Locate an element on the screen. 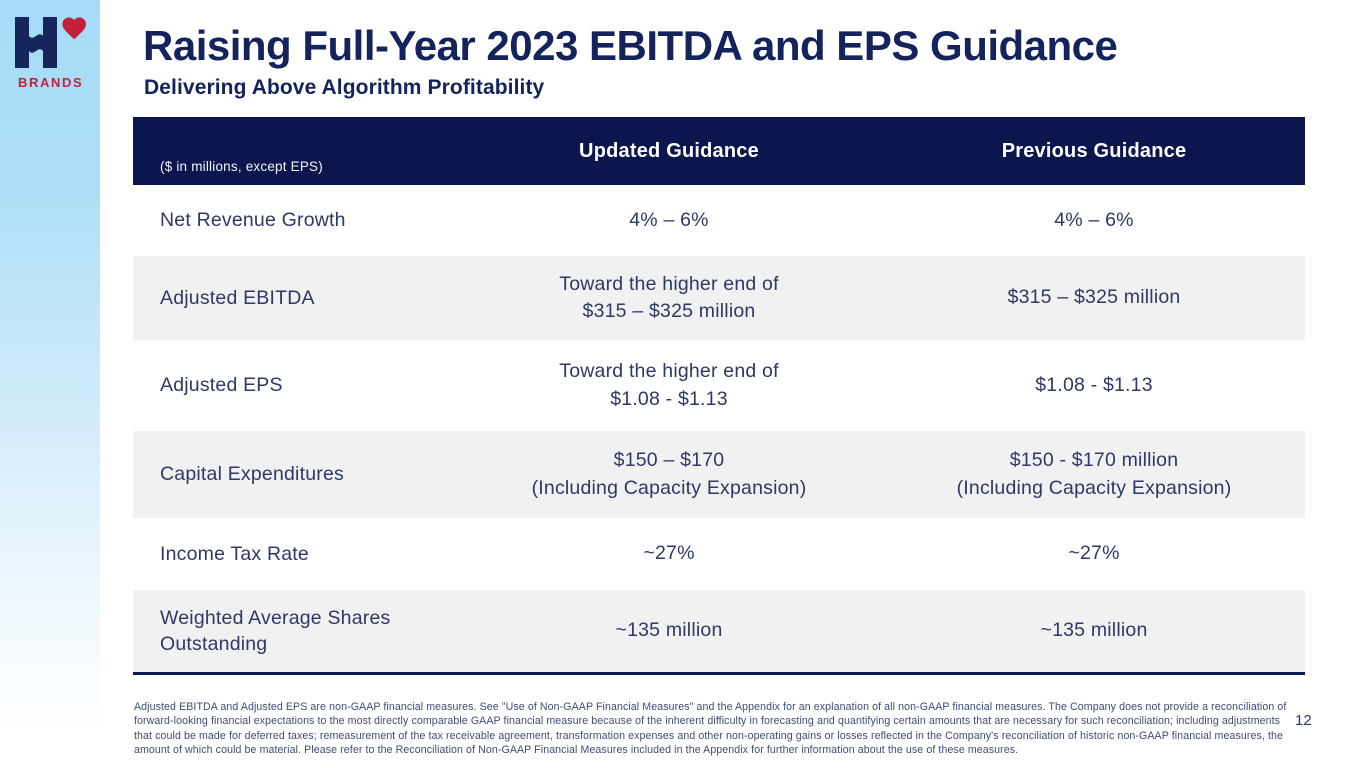 This screenshot has width=1365, height=768. h-heart-logo-icon is located at coordinates (50, 42).